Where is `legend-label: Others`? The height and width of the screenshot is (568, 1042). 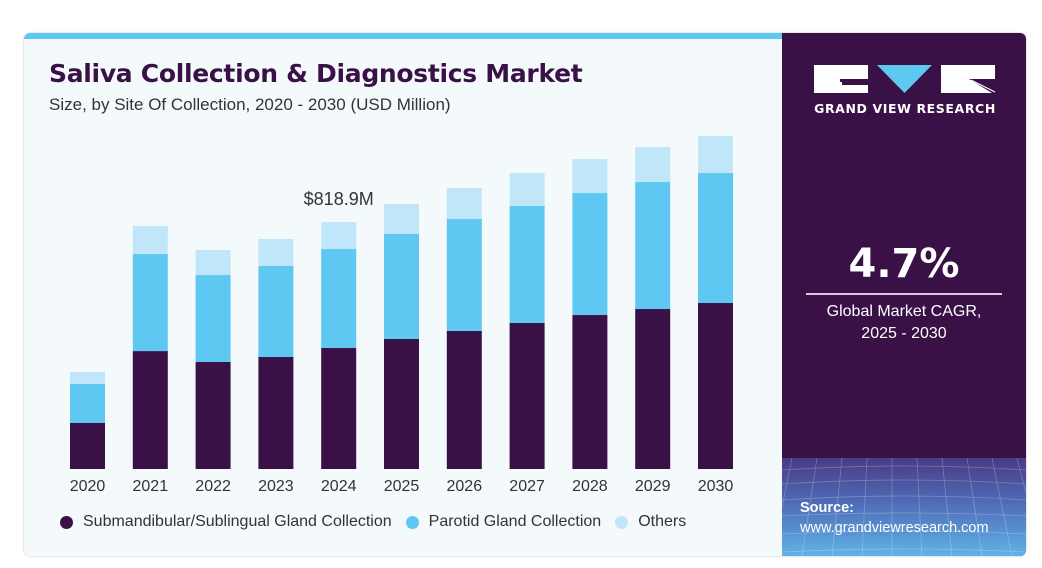 legend-label: Others is located at coordinates (662, 521).